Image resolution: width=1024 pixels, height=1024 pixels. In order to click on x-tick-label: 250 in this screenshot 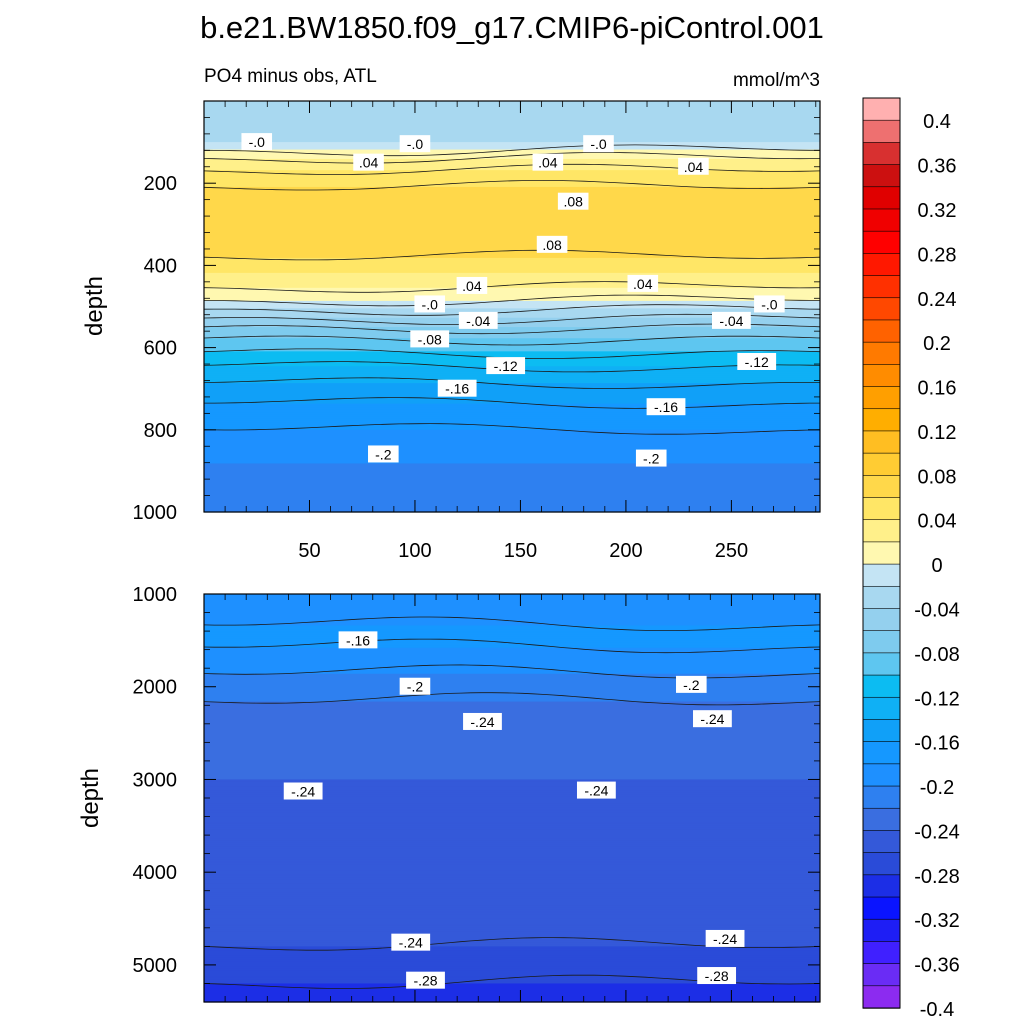, I will do `click(731, 551)`.